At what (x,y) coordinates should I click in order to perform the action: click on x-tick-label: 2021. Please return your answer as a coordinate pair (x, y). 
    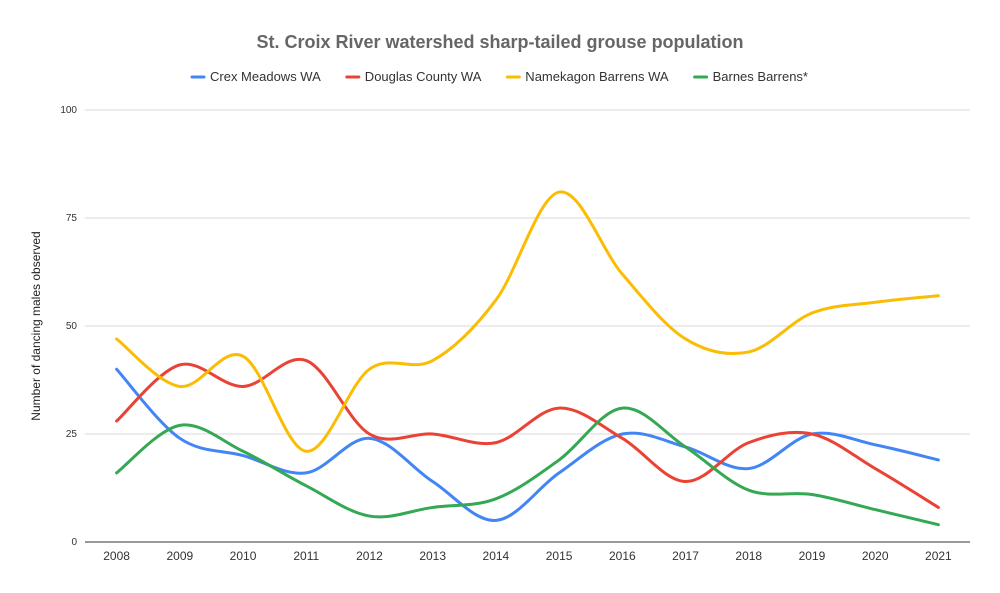
    Looking at the image, I should click on (938, 556).